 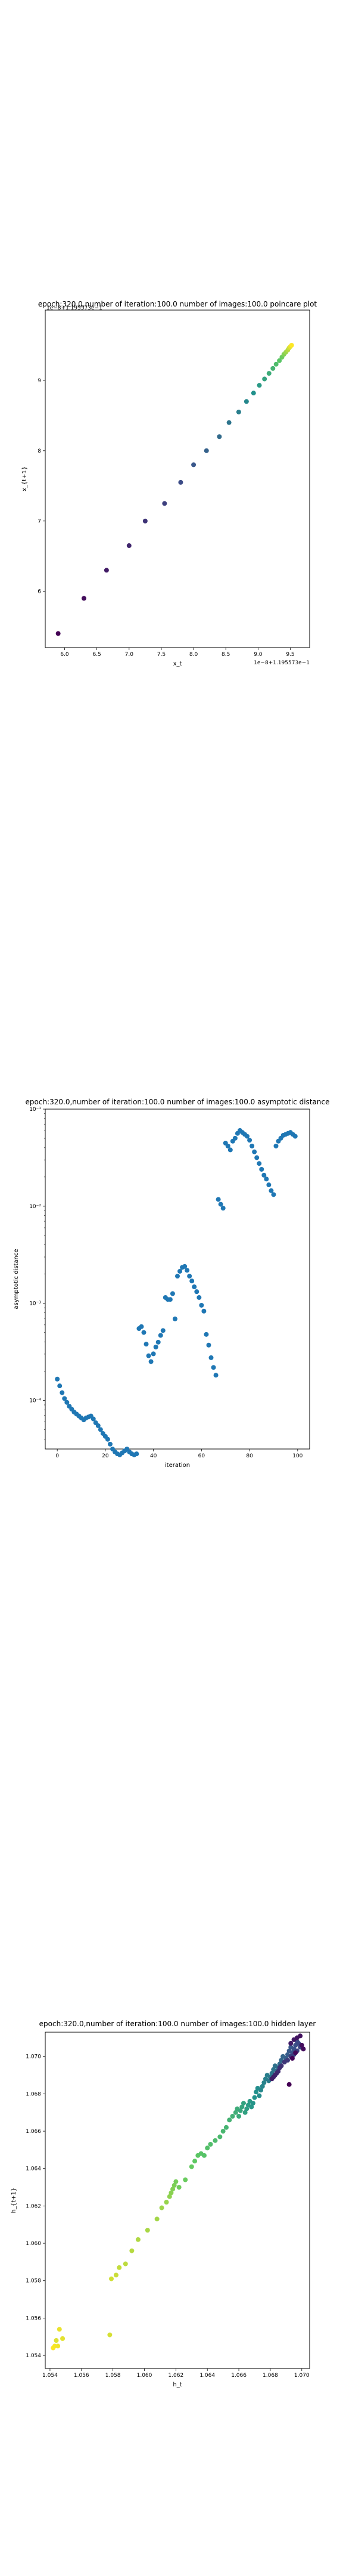 What do you see at coordinates (302, 2376) in the screenshot?
I see `x-tick-label: 1.070` at bounding box center [302, 2376].